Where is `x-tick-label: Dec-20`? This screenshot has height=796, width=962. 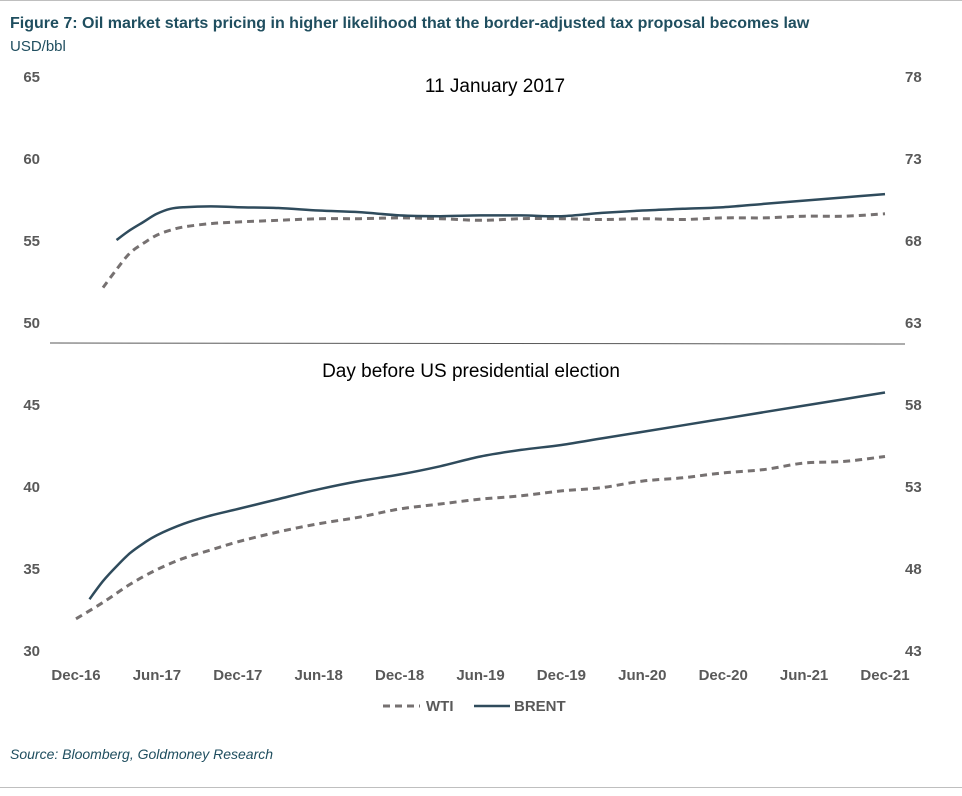 x-tick-label: Dec-20 is located at coordinates (723, 675).